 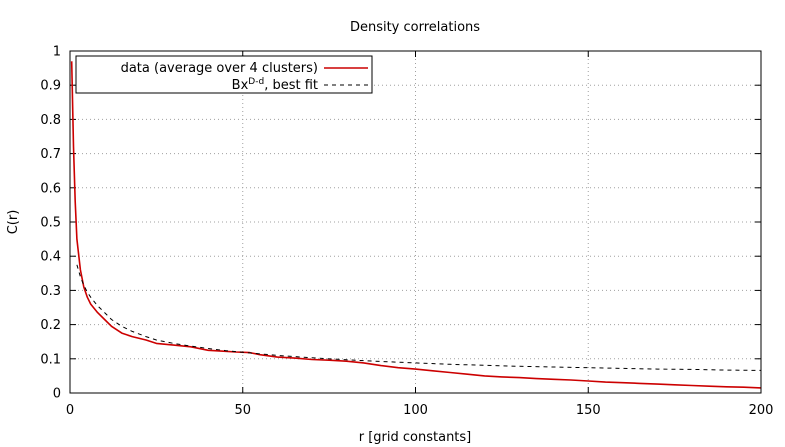 What do you see at coordinates (761, 410) in the screenshot?
I see `x-tick-label: 200` at bounding box center [761, 410].